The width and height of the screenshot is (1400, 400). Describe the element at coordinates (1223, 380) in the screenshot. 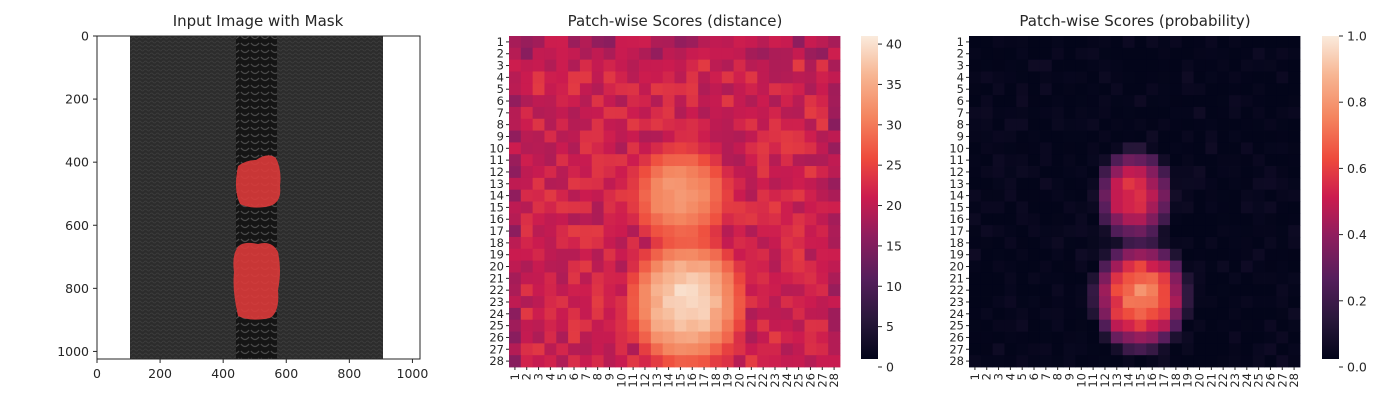

I see `x-tick-label: 22` at that location.